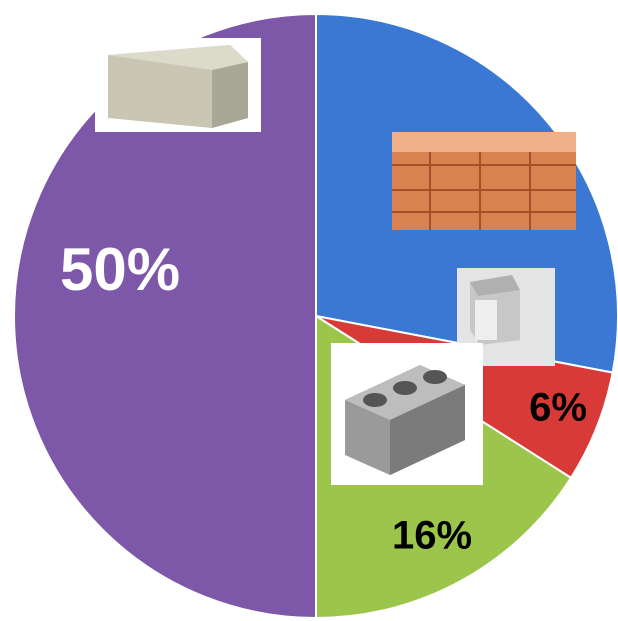 Image resolution: width=618 pixels, height=621 pixels. What do you see at coordinates (178, 85) in the screenshot?
I see `aerated-block-photo` at bounding box center [178, 85].